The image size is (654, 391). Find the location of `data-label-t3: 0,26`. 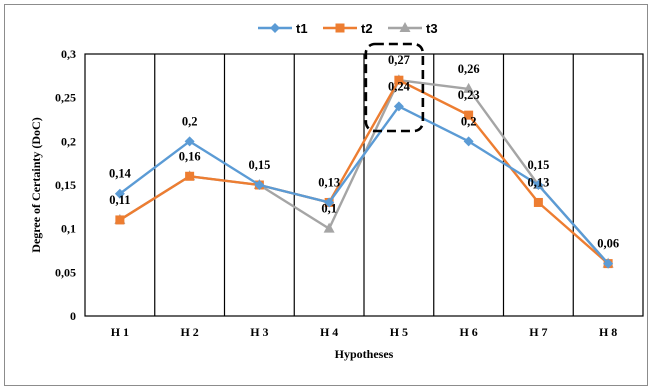

data-label-t3: 0,26 is located at coordinates (469, 69).